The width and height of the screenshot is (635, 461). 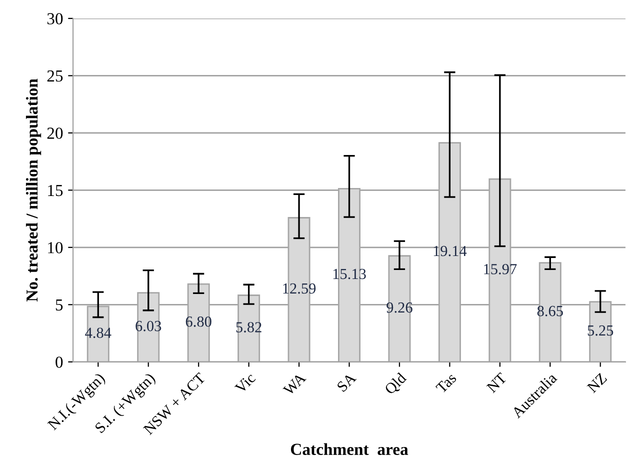 What do you see at coordinates (55, 18) in the screenshot?
I see `y-tick-label: 30` at bounding box center [55, 18].